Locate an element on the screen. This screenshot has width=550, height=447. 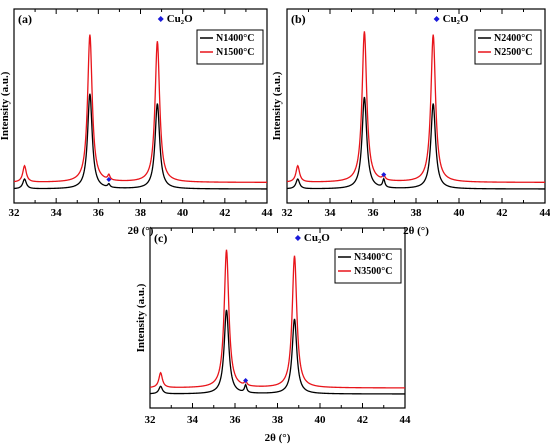
panel-label: (c) is located at coordinates (160, 238).